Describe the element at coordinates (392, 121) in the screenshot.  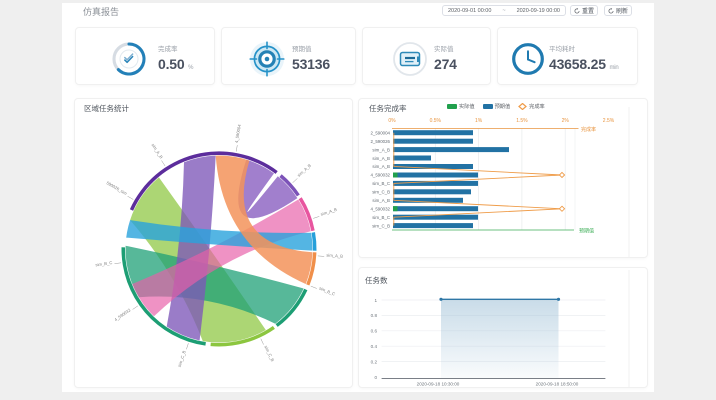
I see `svg-text: 0%` at that location.